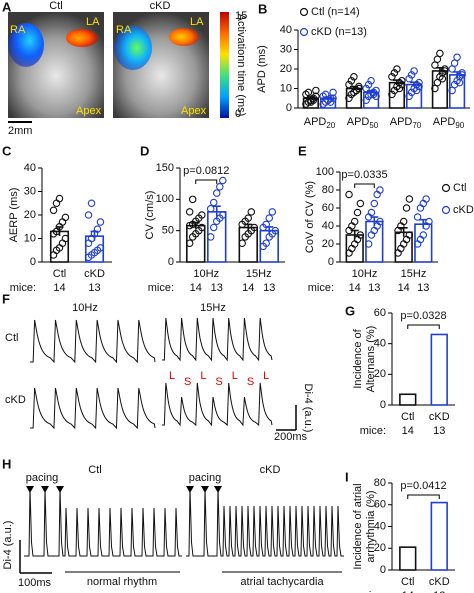 The height and width of the screenshot is (593, 474). Describe the element at coordinates (335, 12) in the screenshot. I see `legend-label: Ctl (n=14)` at that location.